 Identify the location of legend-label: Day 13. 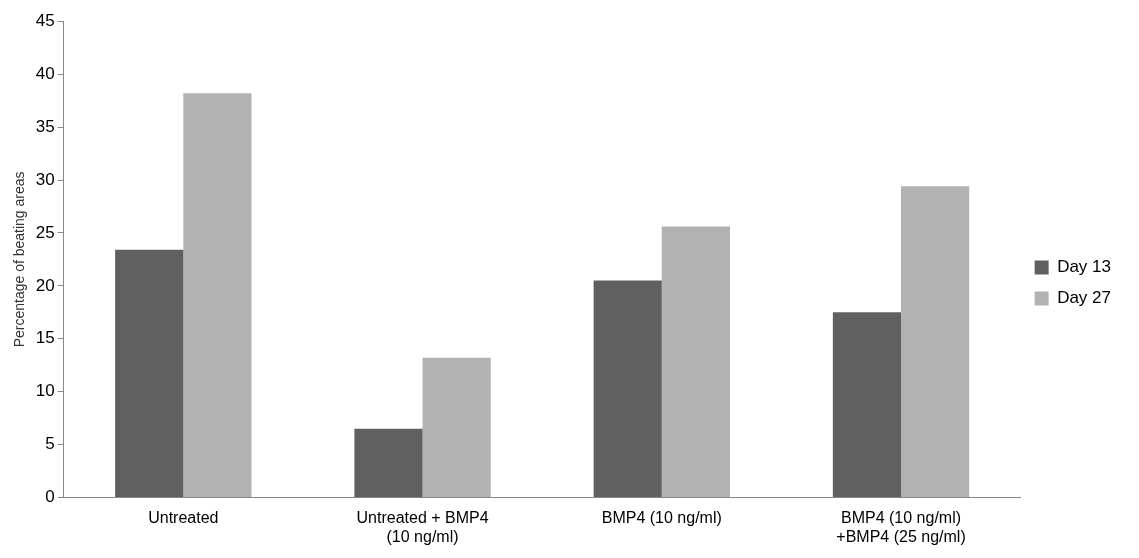
(1084, 267).